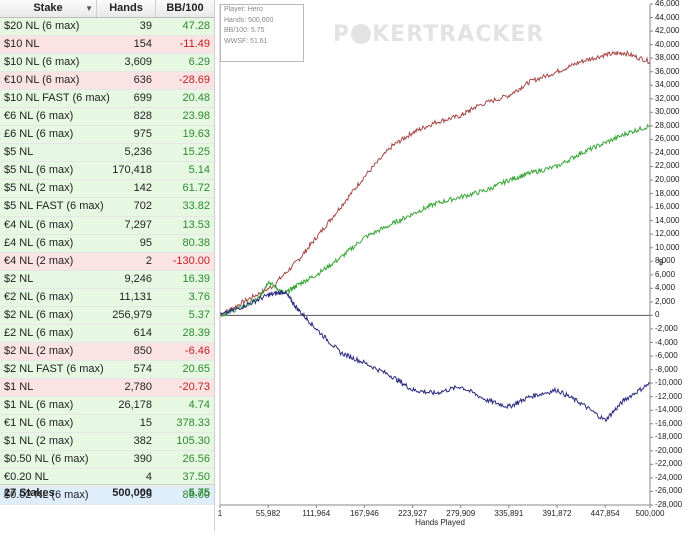 The height and width of the screenshot is (536, 700). What do you see at coordinates (39, 242) in the screenshot?
I see `row-stake: £4 NL (6 max)` at bounding box center [39, 242].